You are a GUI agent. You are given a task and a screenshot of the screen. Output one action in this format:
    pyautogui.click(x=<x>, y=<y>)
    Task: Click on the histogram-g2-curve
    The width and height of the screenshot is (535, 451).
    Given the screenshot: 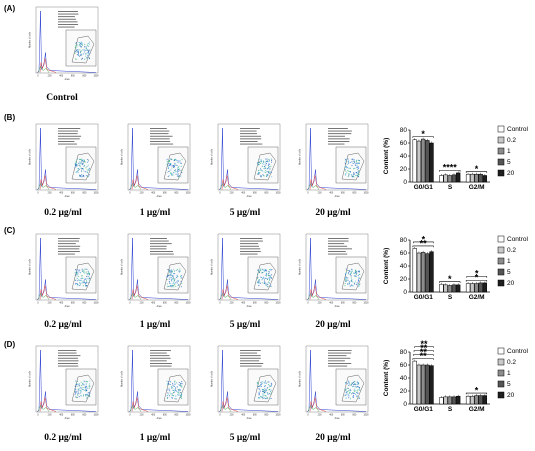 What is the action you would take?
    pyautogui.click(x=225, y=186)
    